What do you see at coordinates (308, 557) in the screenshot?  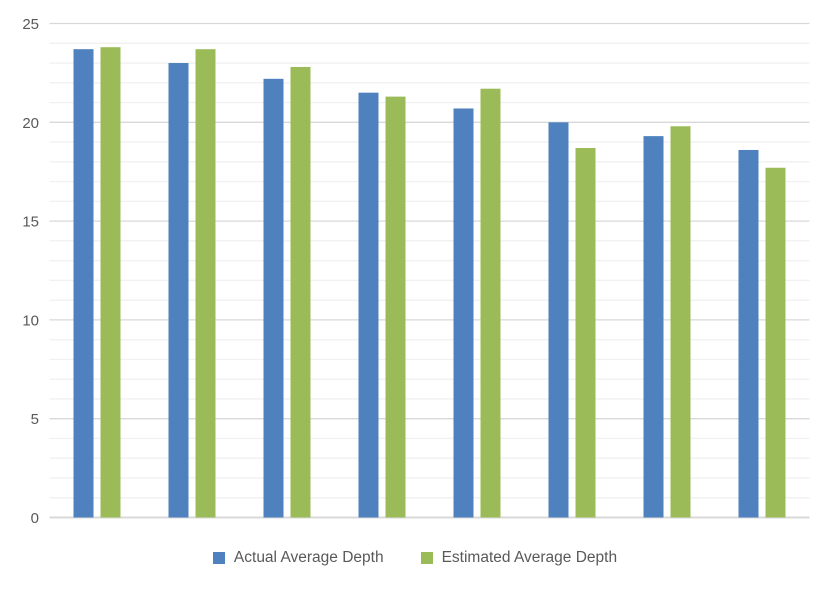 I see `legend-label-actual: Actual Average Depth` at bounding box center [308, 557].